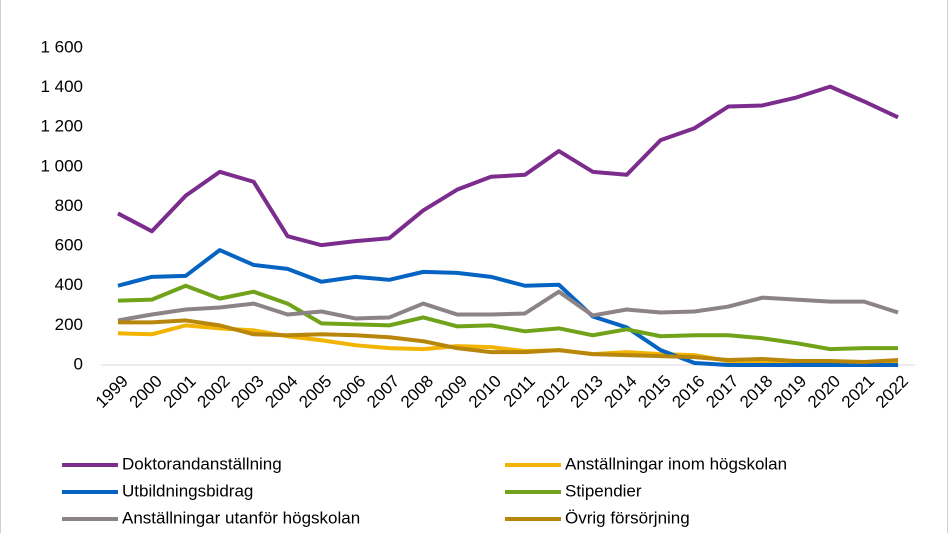  Describe the element at coordinates (78, 363) in the screenshot. I see `y-tick-label: 0` at that location.